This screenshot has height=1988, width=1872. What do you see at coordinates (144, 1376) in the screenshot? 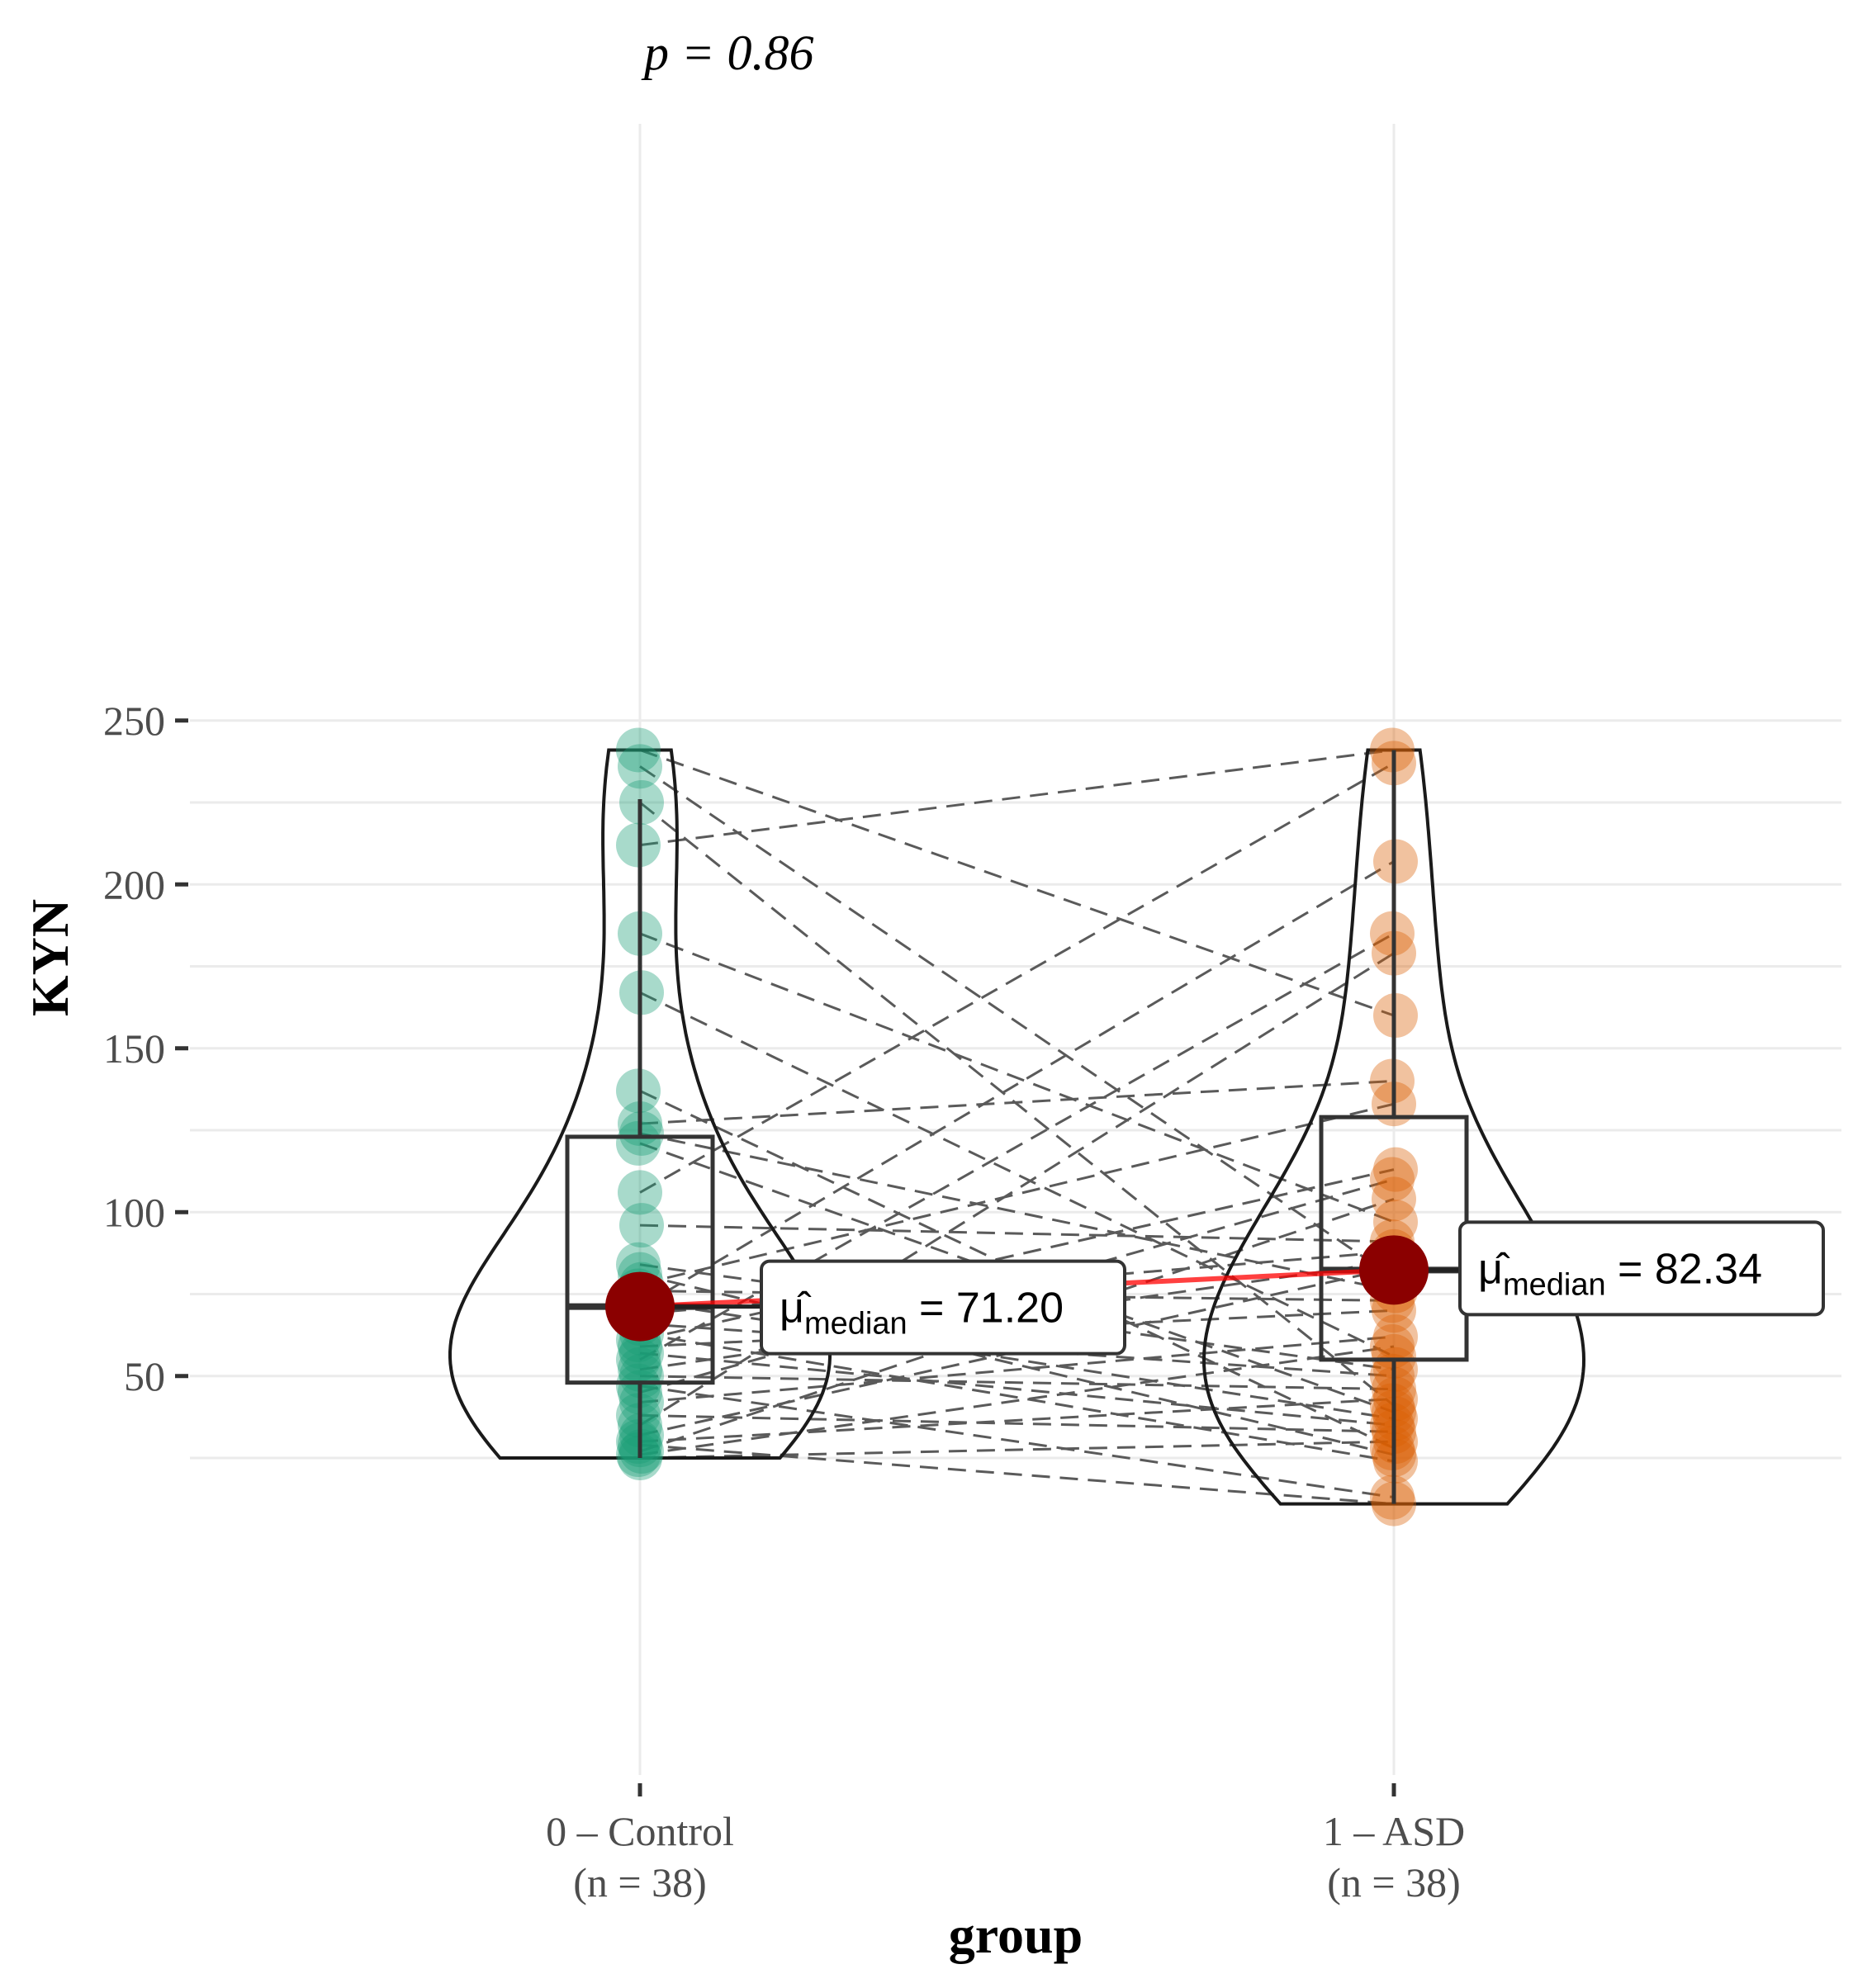
I see `y-tick-label: 50` at bounding box center [144, 1376].